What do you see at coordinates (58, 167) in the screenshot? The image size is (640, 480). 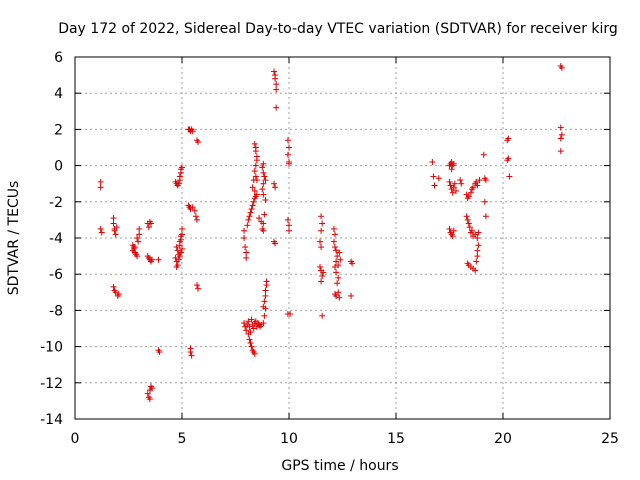 I see `y-tick-label: 0` at bounding box center [58, 167].